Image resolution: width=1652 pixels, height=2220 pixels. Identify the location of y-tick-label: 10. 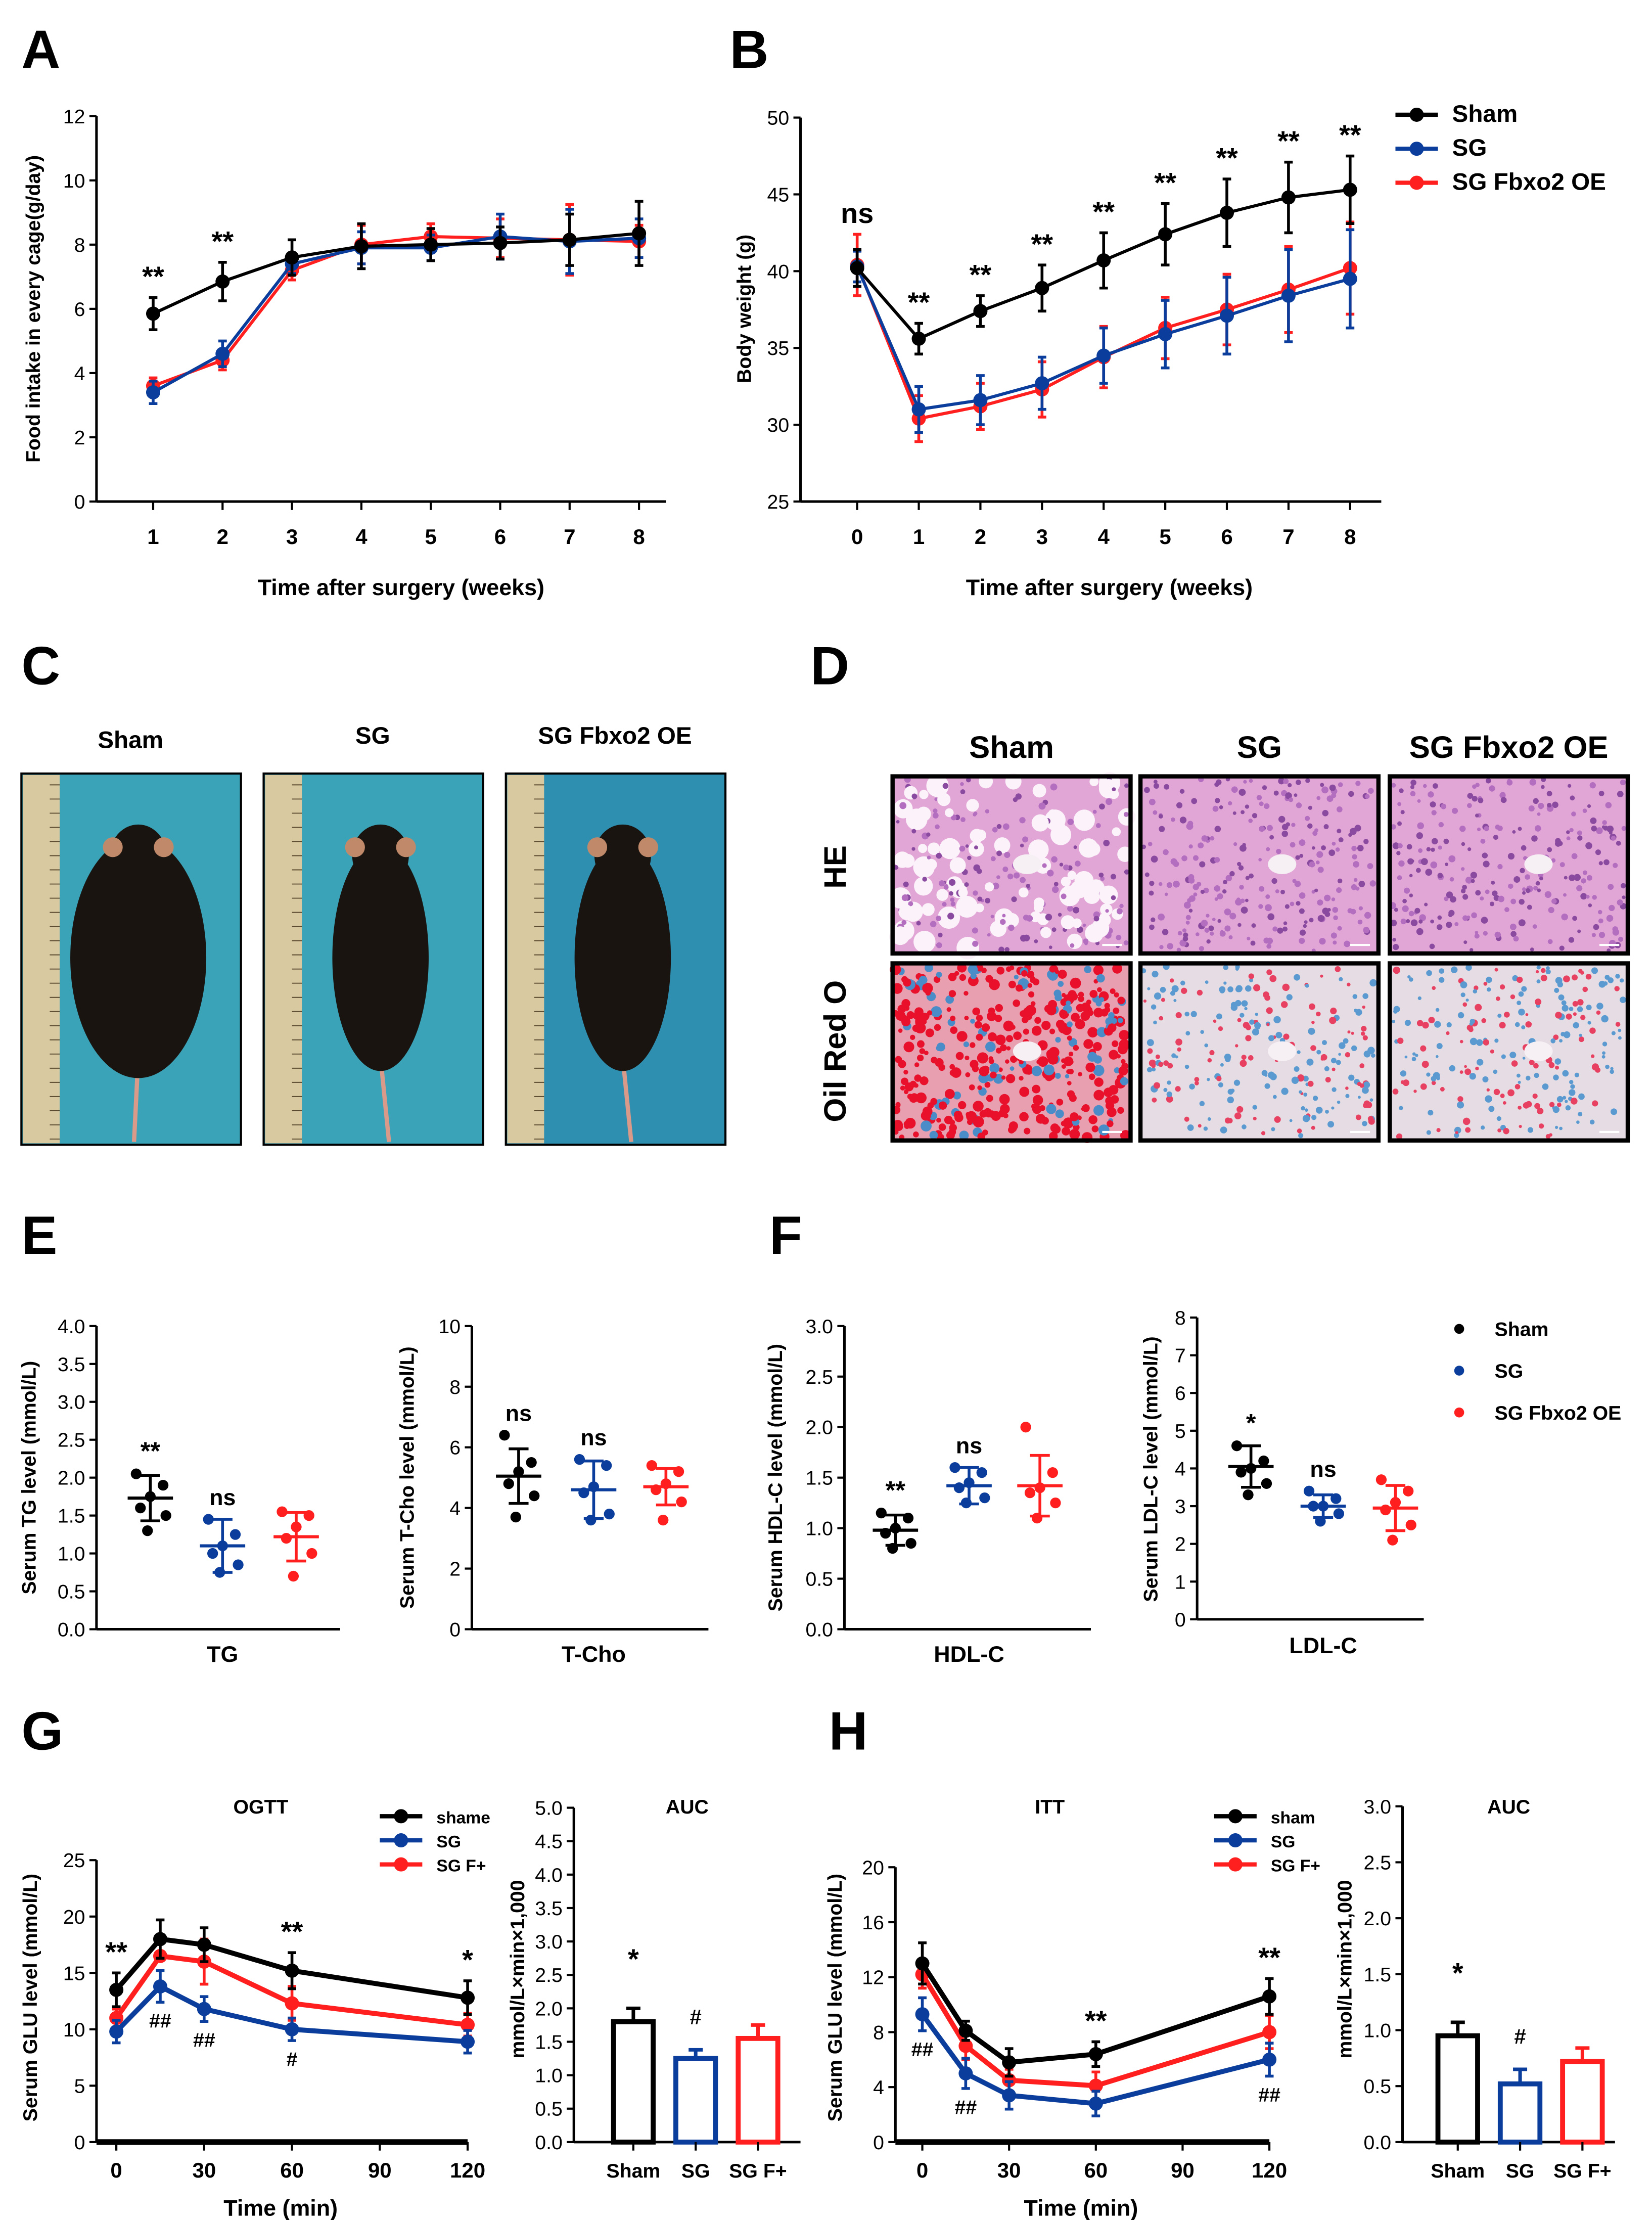
(450, 1327).